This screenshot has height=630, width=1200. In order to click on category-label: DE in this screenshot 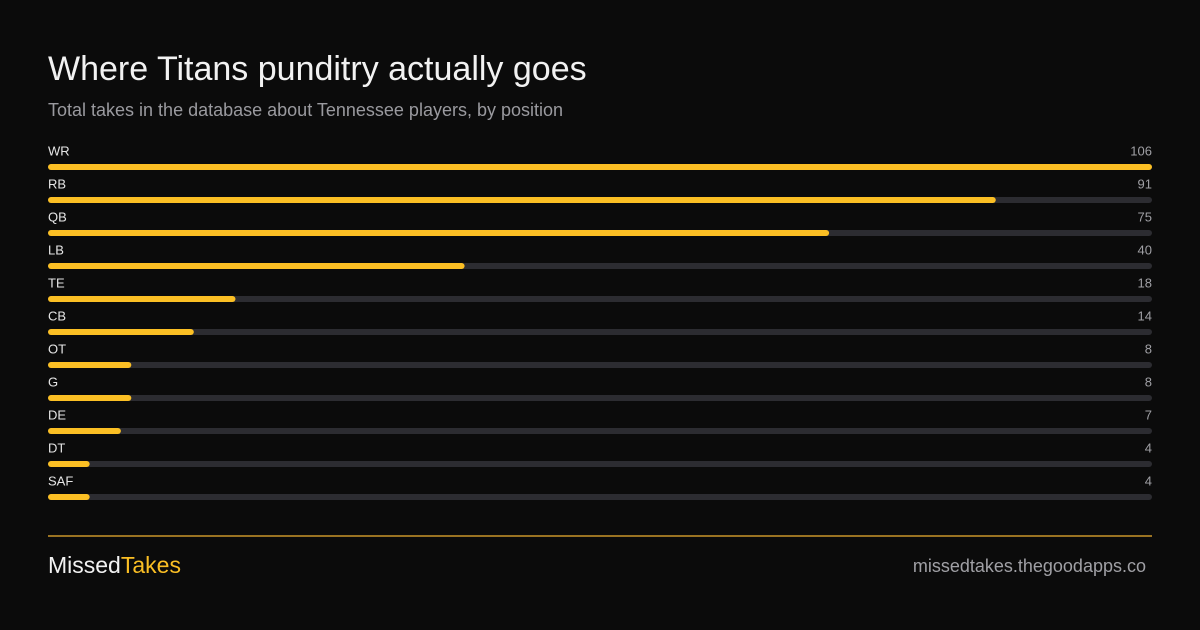, I will do `click(57, 414)`.